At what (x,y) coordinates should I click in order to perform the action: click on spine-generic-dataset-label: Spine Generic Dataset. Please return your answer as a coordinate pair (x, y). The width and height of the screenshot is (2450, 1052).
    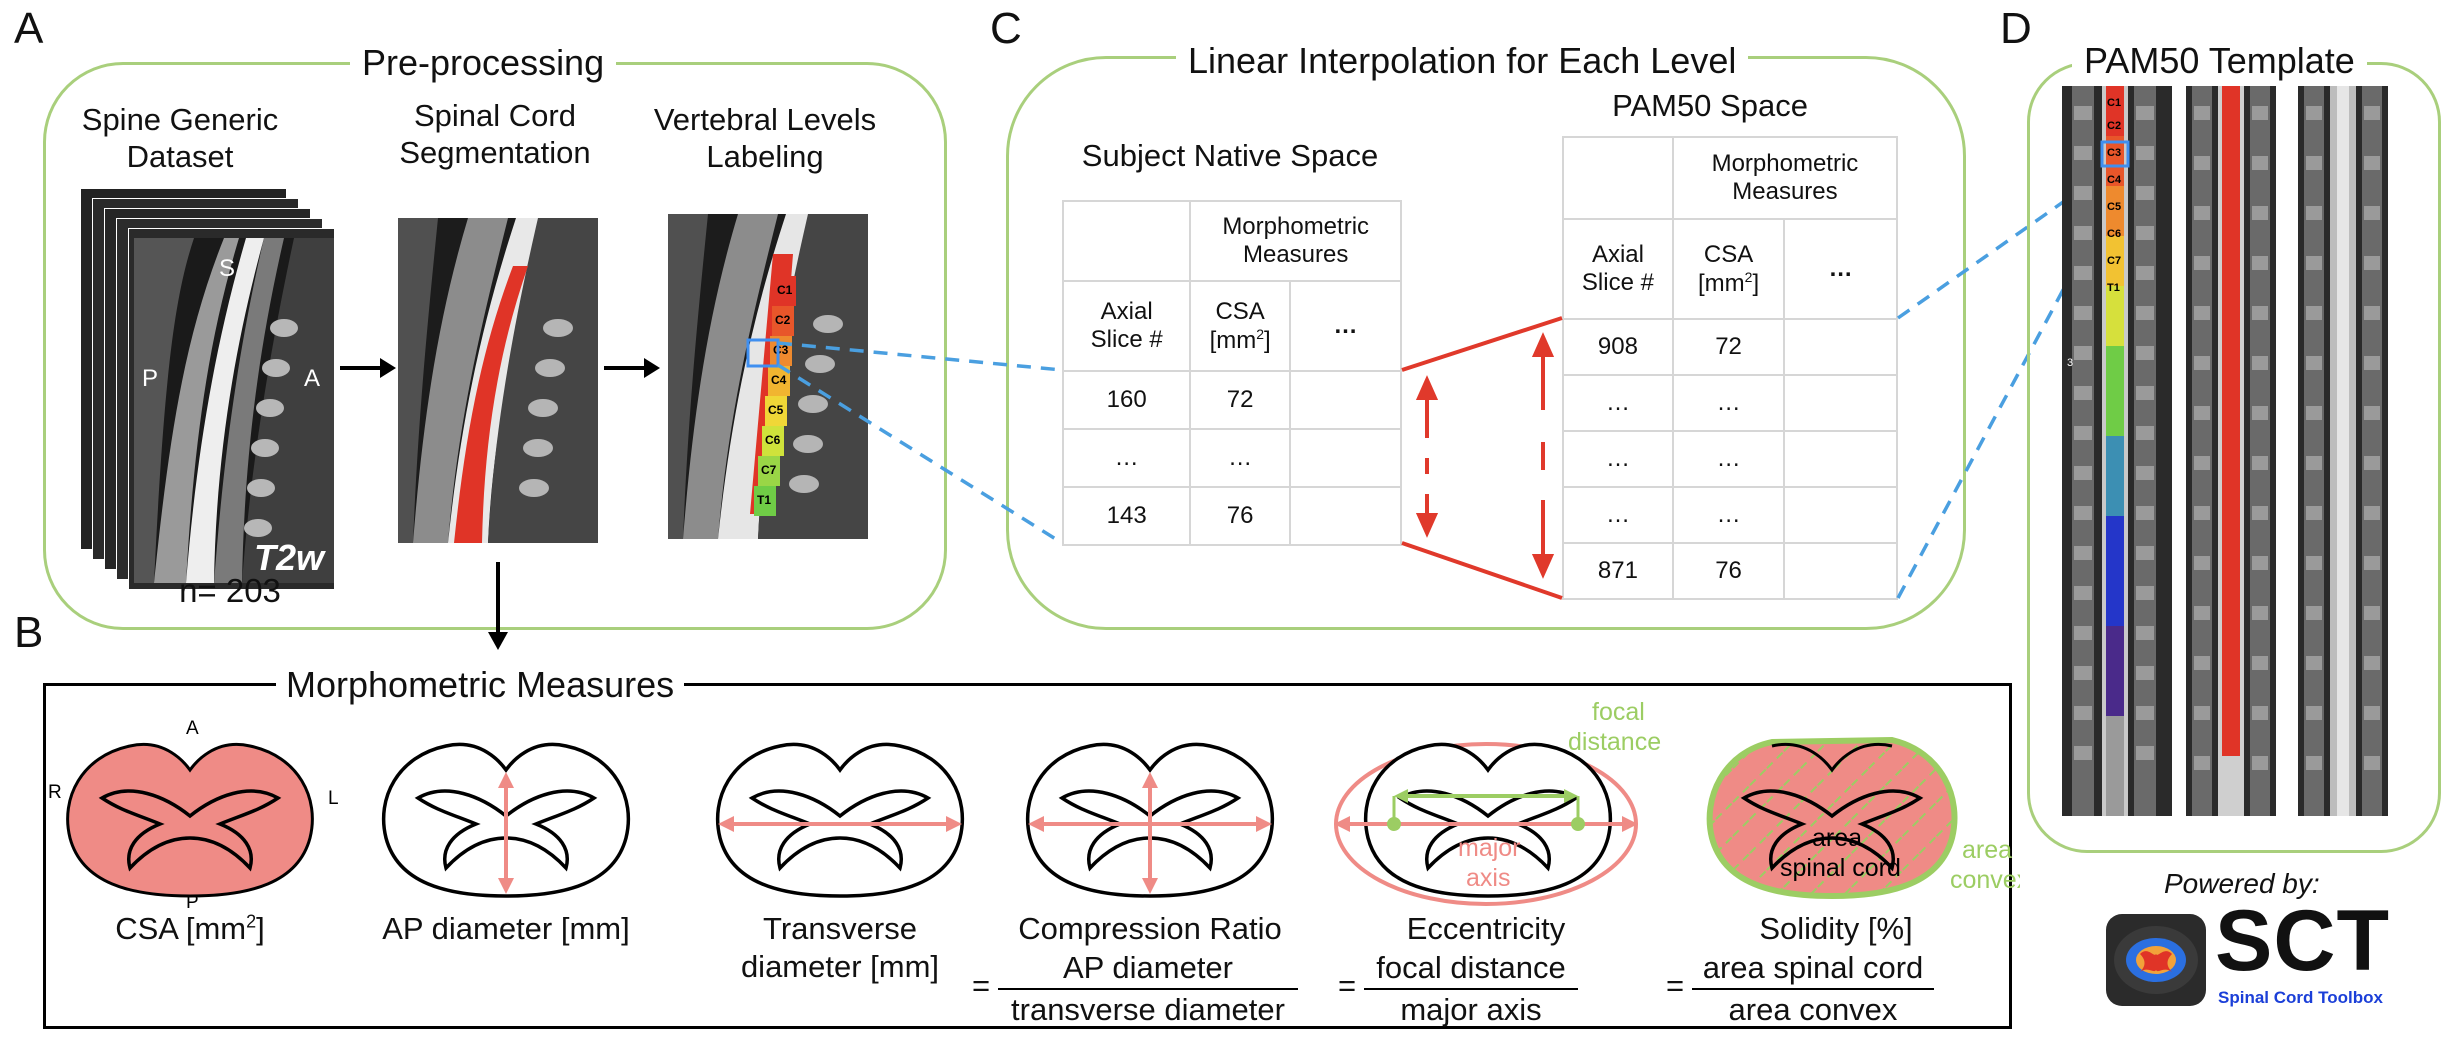
    Looking at the image, I should click on (180, 138).